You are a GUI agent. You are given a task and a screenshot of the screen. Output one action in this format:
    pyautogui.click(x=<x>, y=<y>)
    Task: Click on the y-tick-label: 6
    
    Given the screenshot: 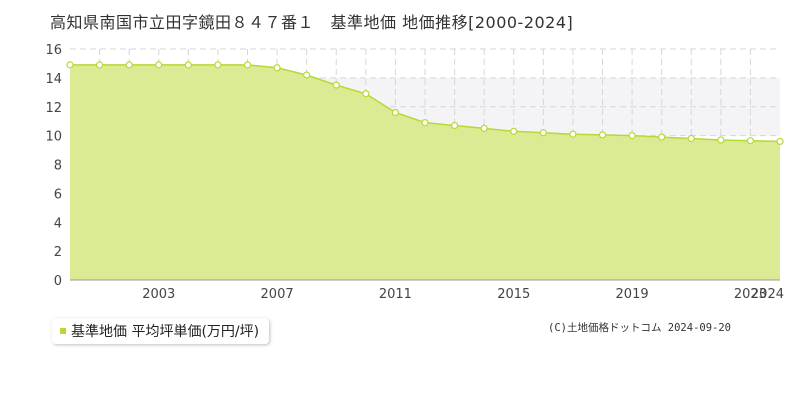 What is the action you would take?
    pyautogui.click(x=58, y=194)
    